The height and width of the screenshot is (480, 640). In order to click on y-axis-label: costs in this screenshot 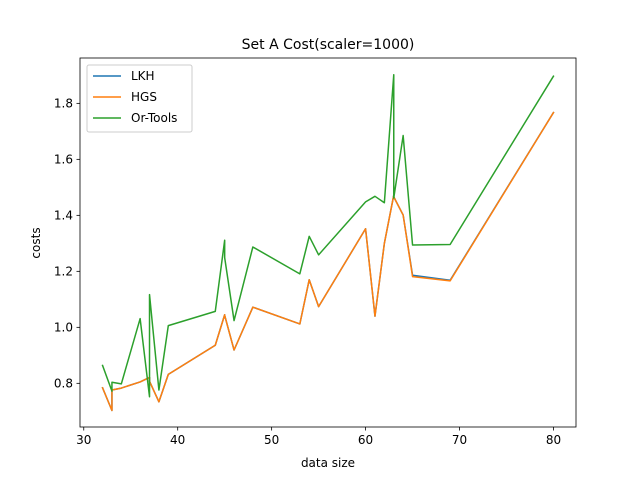, I will do `click(36, 242)`.